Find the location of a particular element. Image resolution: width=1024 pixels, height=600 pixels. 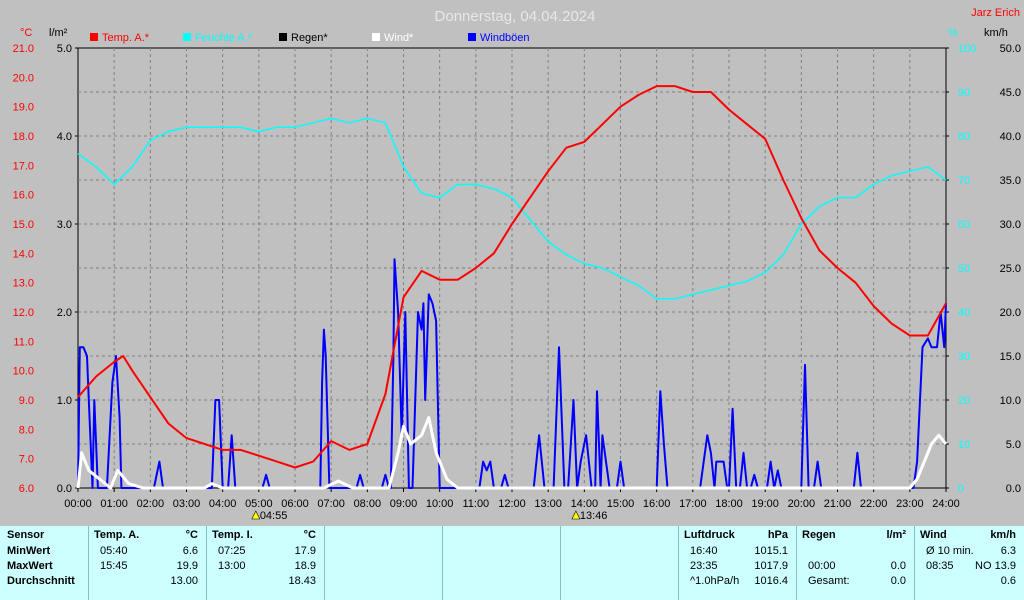

wind-tick-label: 5.0 is located at coordinates (1013, 445).